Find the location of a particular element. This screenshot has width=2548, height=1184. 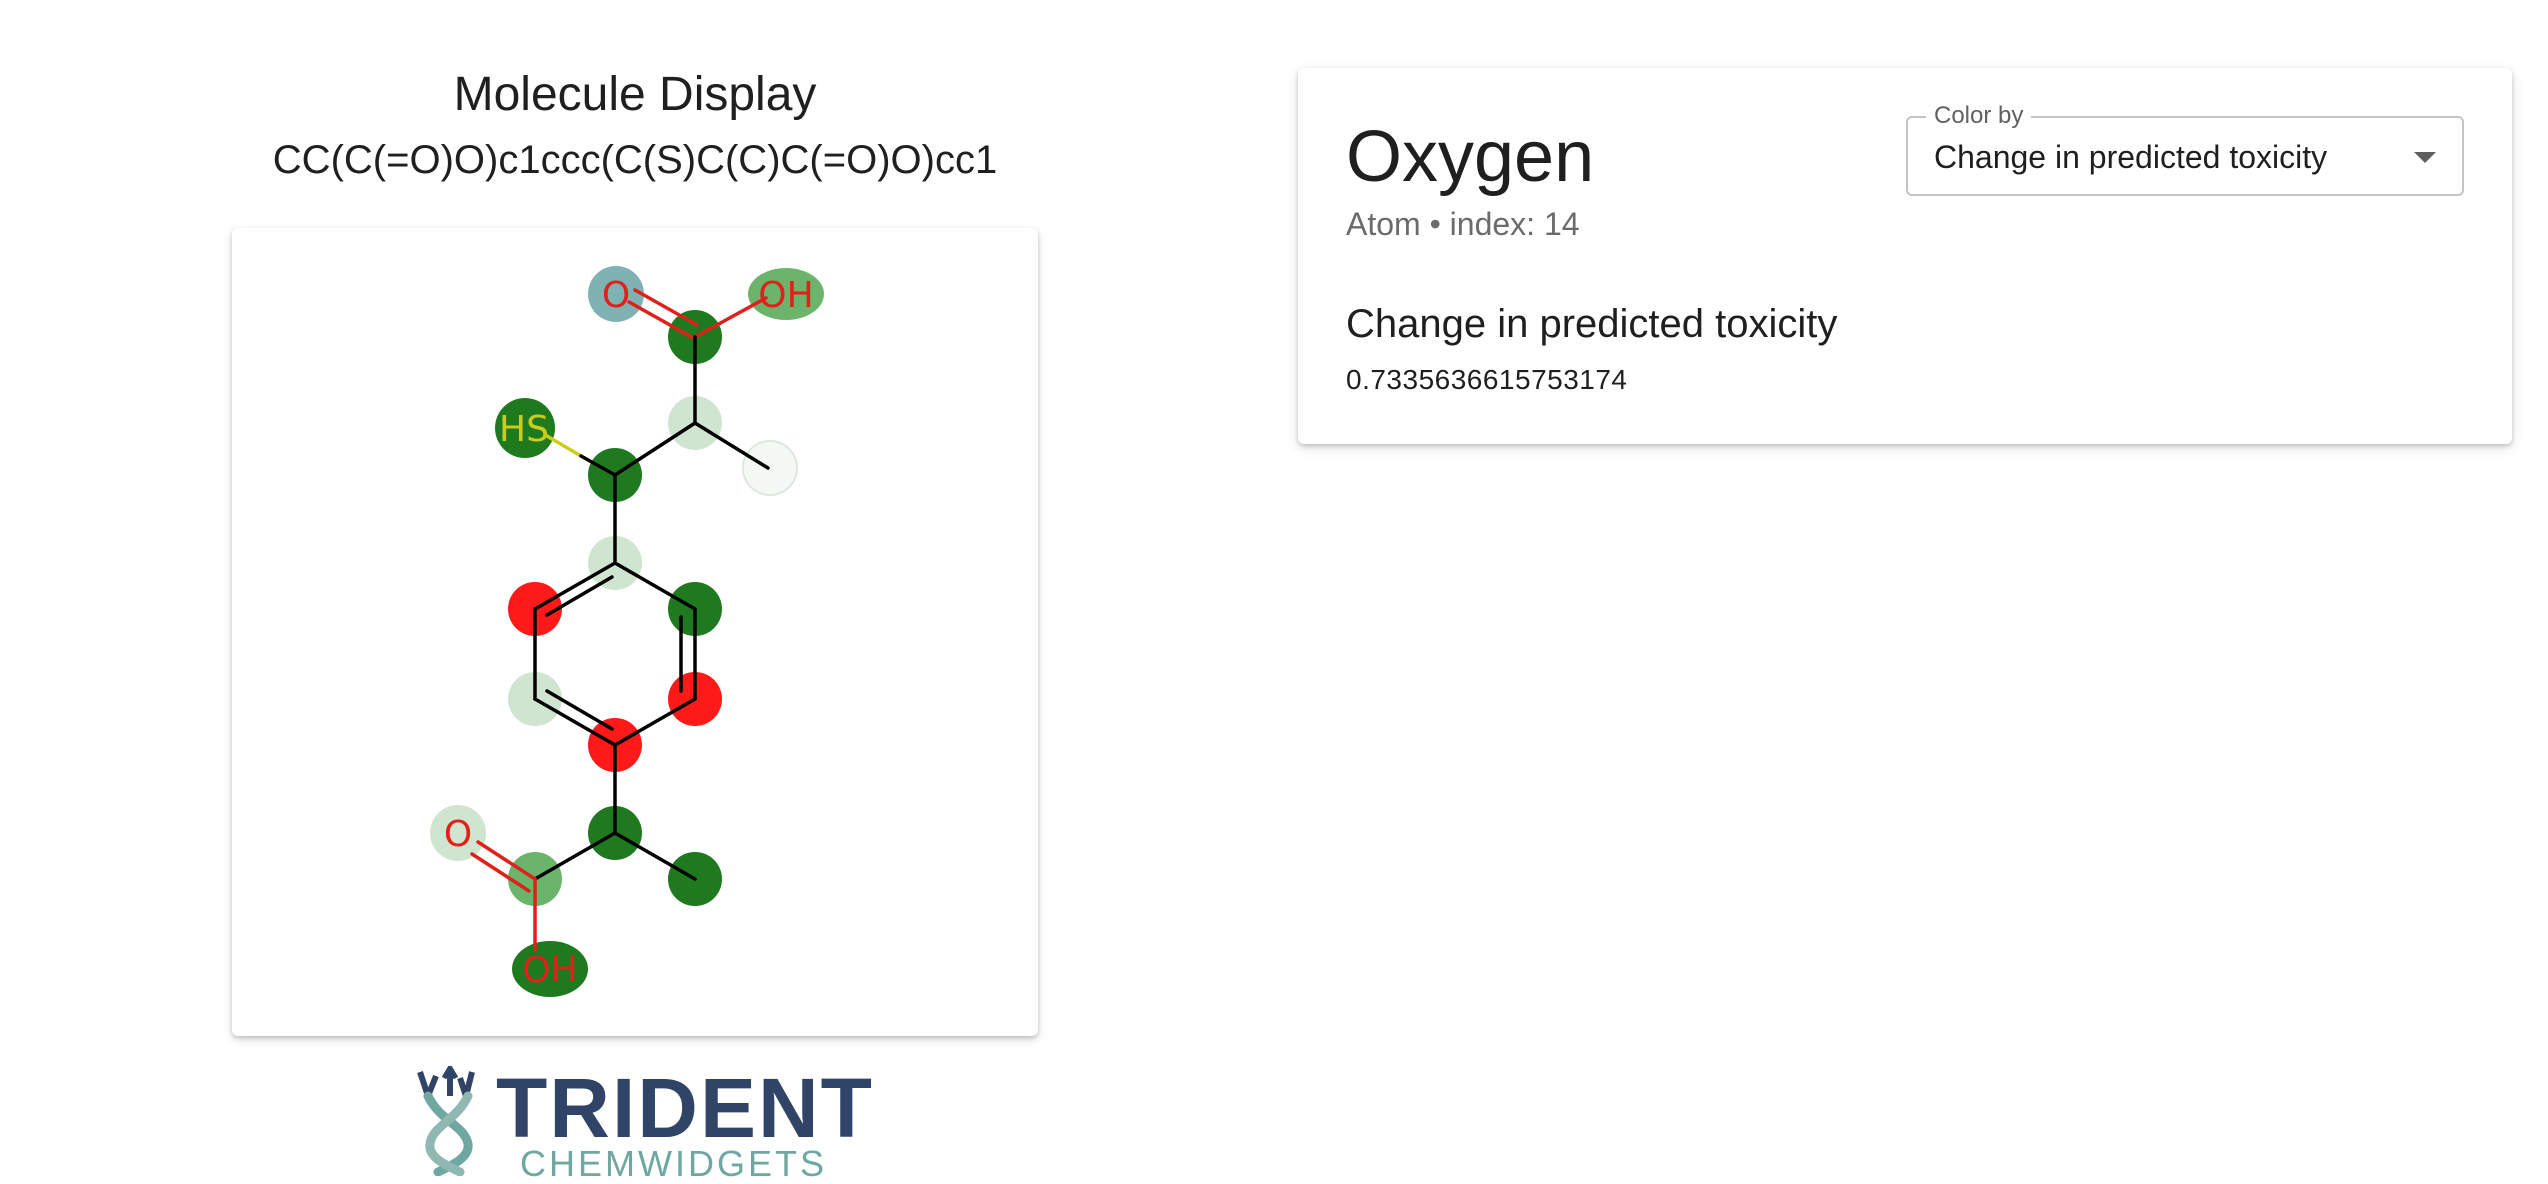

atom-highlight-sh is located at coordinates (525, 428).